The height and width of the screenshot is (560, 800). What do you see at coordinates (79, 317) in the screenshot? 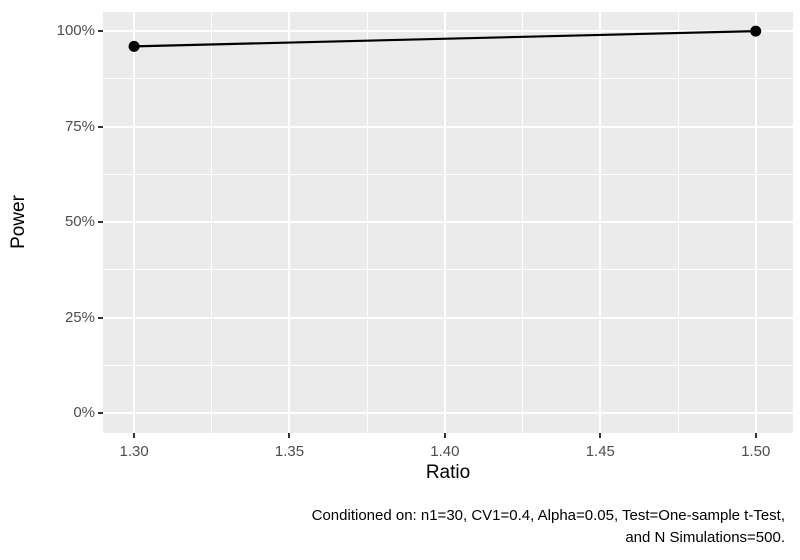
I see `y-tick-label: 25%` at bounding box center [79, 317].